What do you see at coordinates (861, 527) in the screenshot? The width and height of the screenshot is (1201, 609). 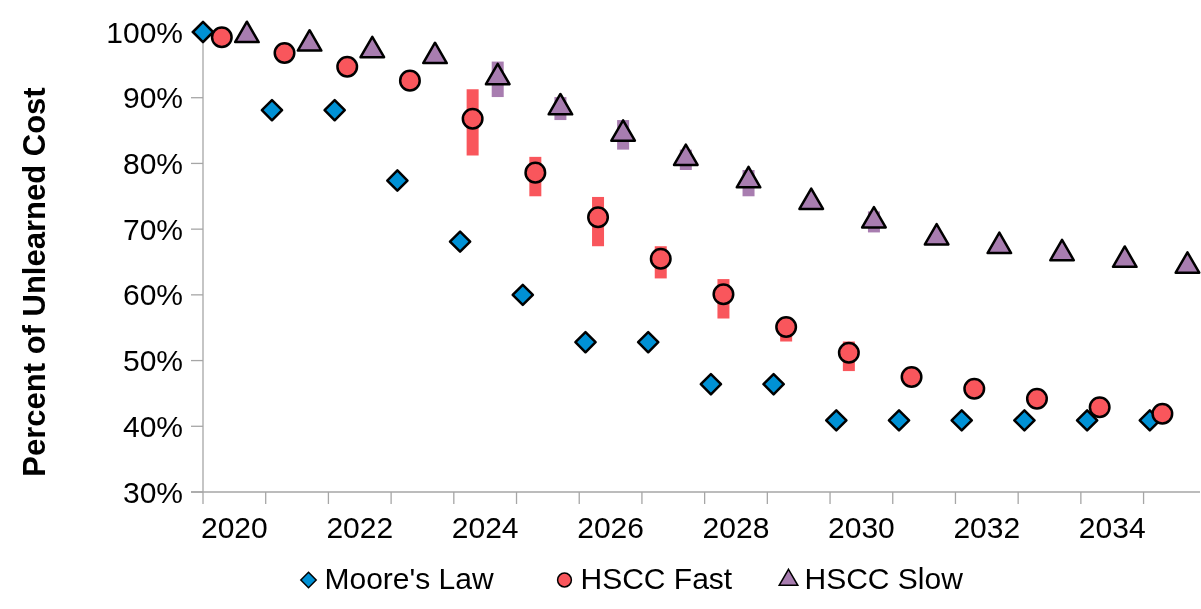 I see `x-tick-label: 2030` at bounding box center [861, 527].